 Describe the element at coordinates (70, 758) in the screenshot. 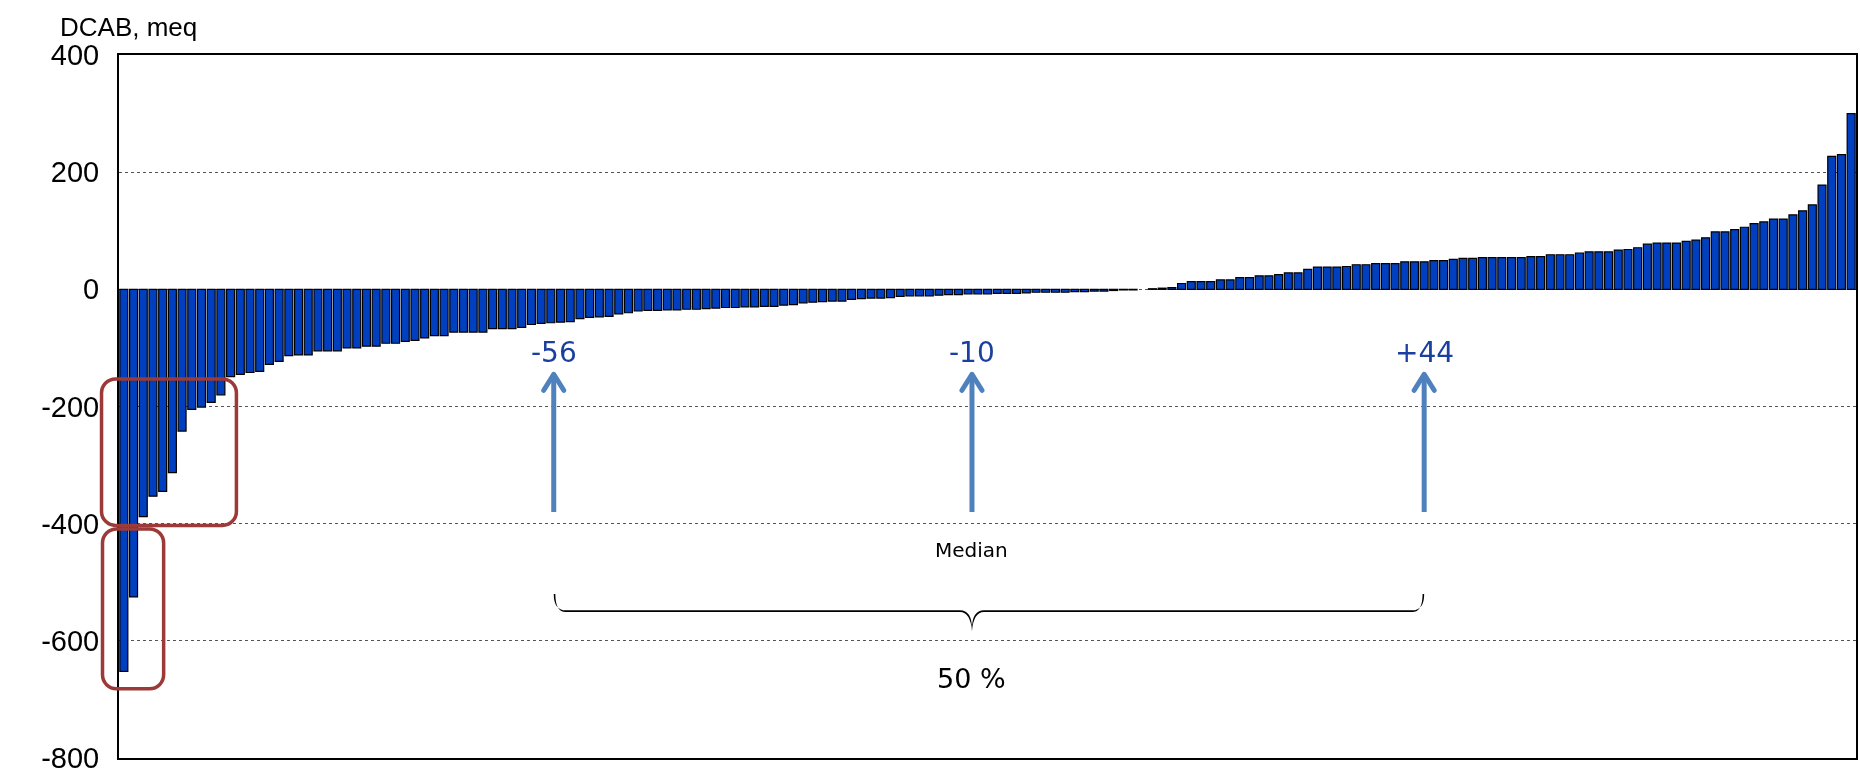

I see `y-tick-label: -800` at that location.